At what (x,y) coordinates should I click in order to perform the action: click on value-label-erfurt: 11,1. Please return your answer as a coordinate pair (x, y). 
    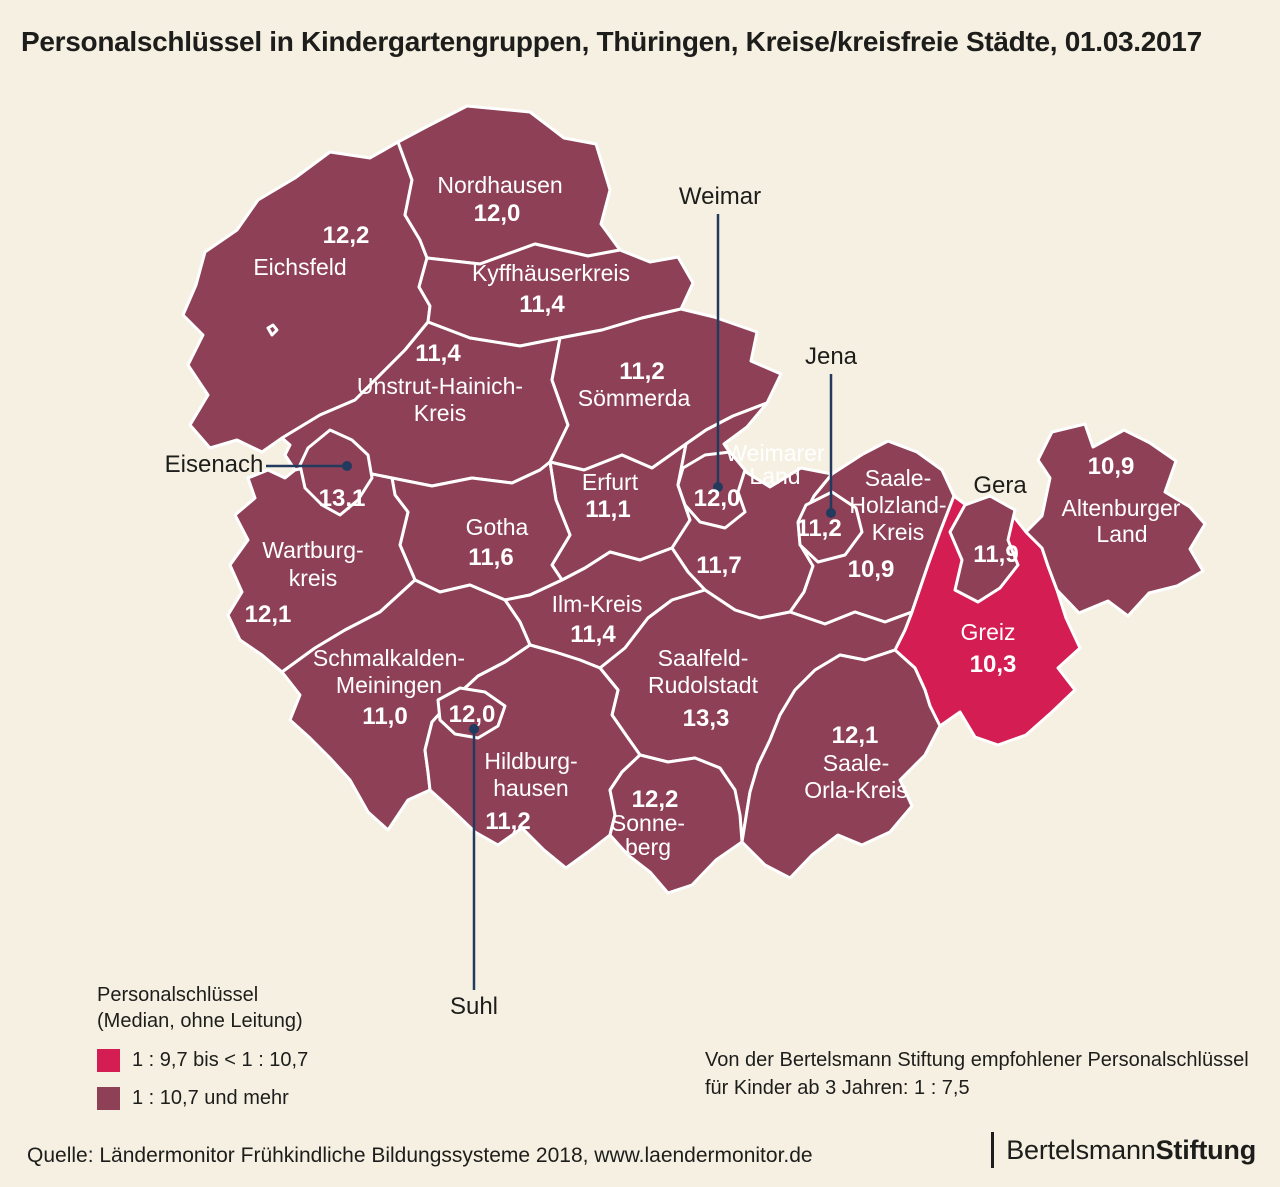
    Looking at the image, I should click on (607, 509).